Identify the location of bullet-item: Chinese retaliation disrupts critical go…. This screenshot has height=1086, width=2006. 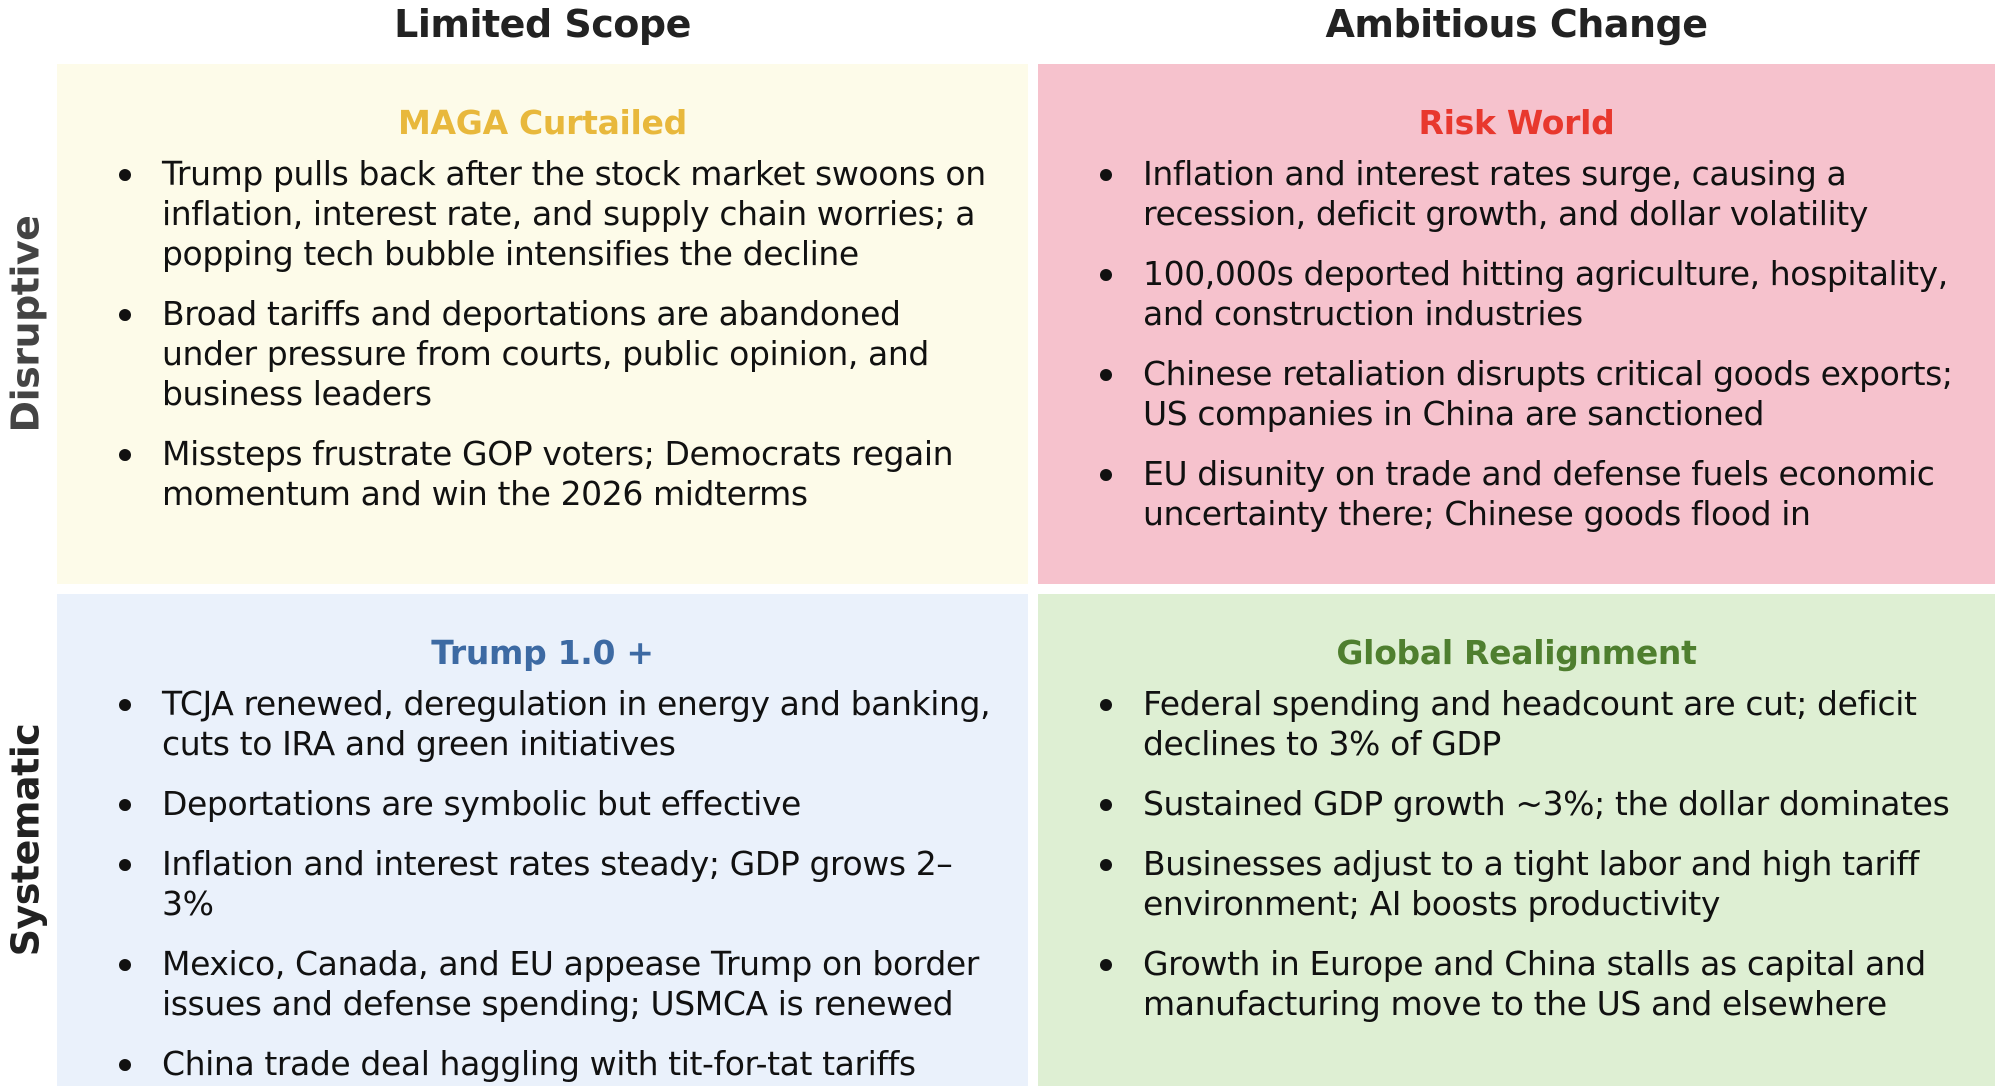
(1532, 394).